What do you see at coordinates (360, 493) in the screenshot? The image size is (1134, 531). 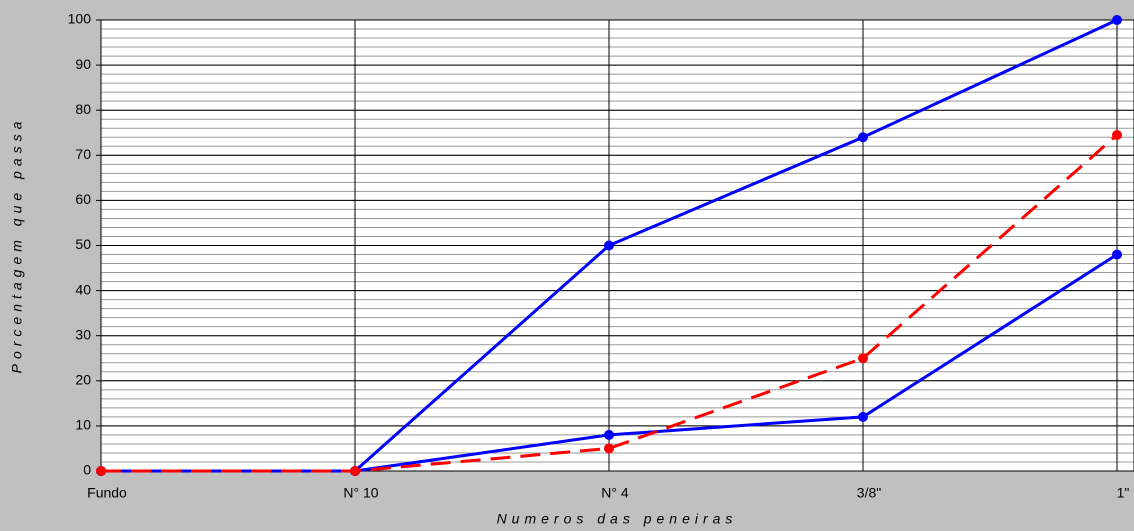 I see `x-tick-label: N° 10` at bounding box center [360, 493].